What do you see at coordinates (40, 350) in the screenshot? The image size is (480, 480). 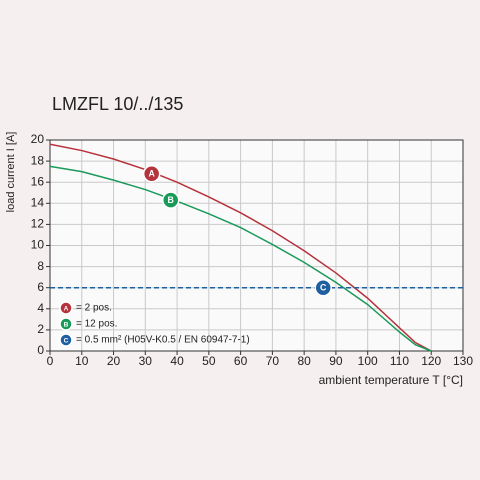 I see `y-tick-label: 0` at bounding box center [40, 350].